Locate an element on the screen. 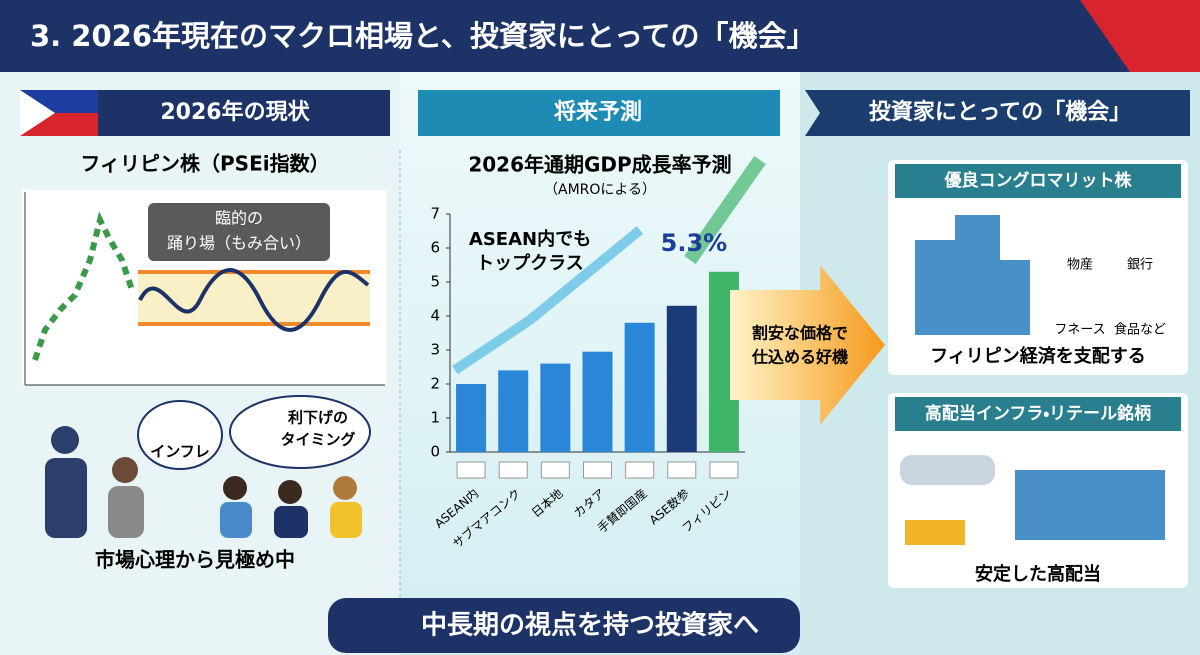 The image size is (1200, 655). callout-text: 踊り場（もみ合い） is located at coordinates (239, 243).